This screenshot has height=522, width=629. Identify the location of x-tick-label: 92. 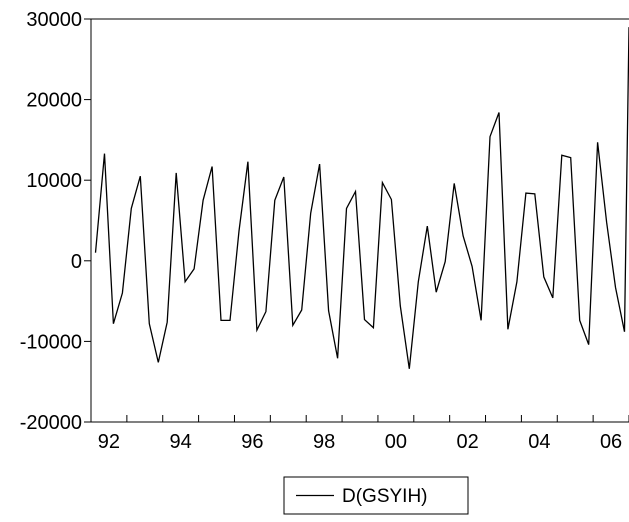
(109, 442).